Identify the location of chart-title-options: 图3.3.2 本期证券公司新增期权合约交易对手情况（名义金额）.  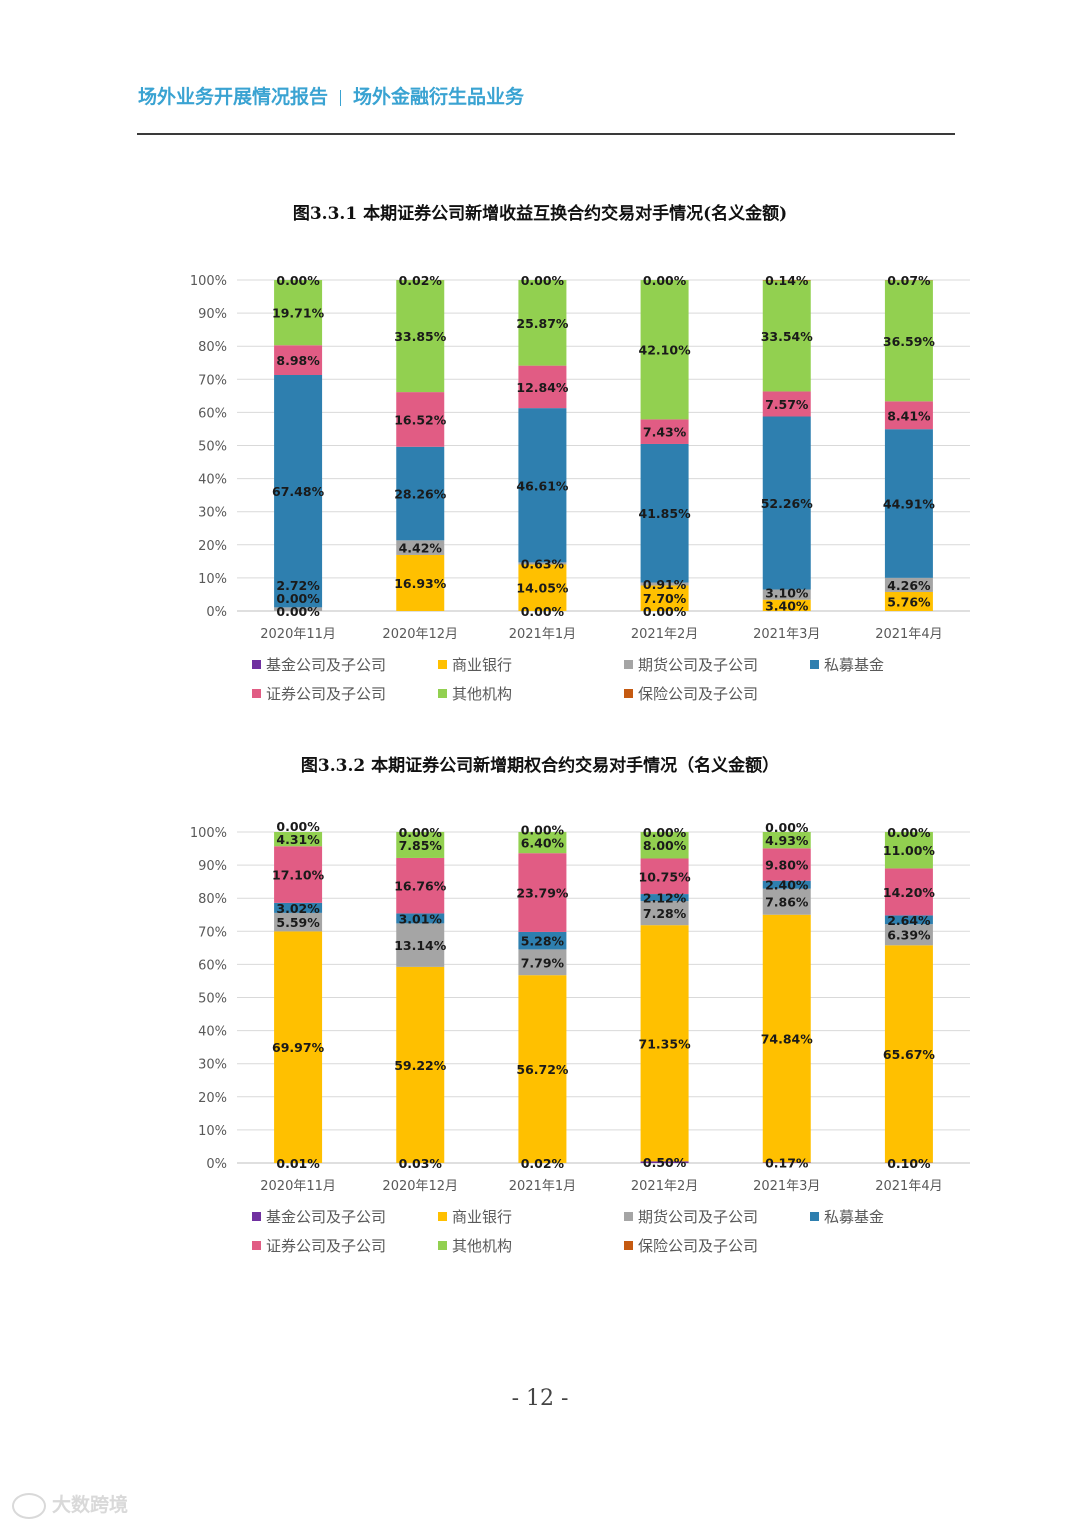
(540, 766).